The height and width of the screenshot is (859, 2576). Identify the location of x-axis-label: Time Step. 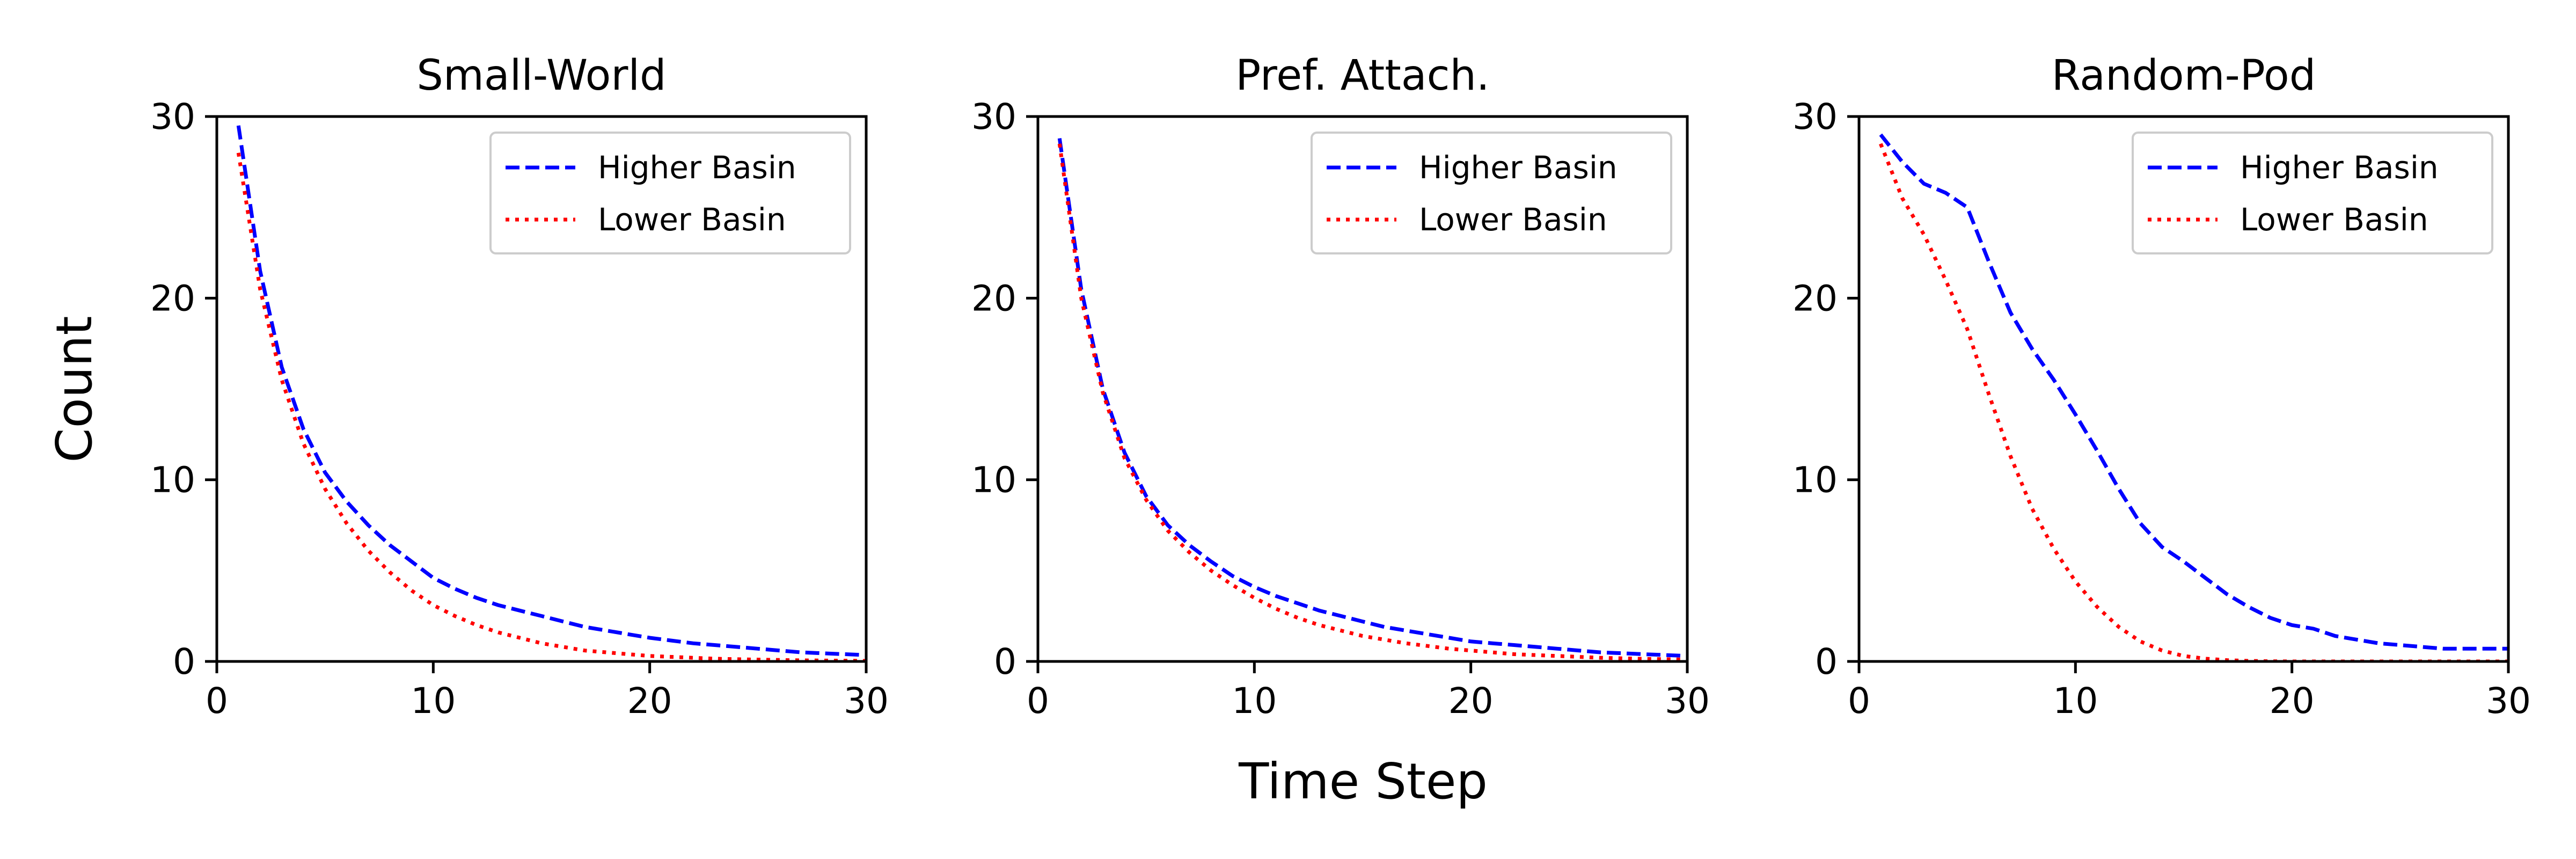
(1363, 781).